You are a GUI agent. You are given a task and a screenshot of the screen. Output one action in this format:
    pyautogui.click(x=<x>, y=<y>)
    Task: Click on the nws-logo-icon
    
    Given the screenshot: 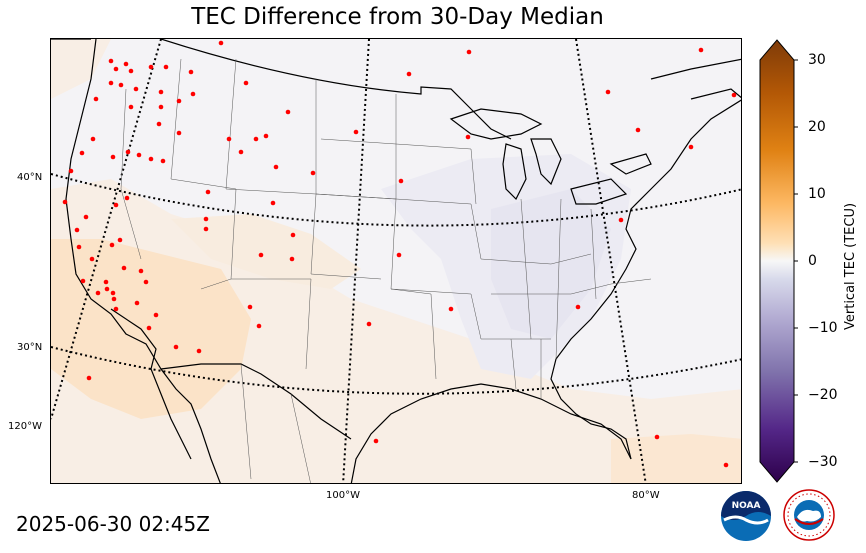 What is the action you would take?
    pyautogui.click(x=809, y=515)
    